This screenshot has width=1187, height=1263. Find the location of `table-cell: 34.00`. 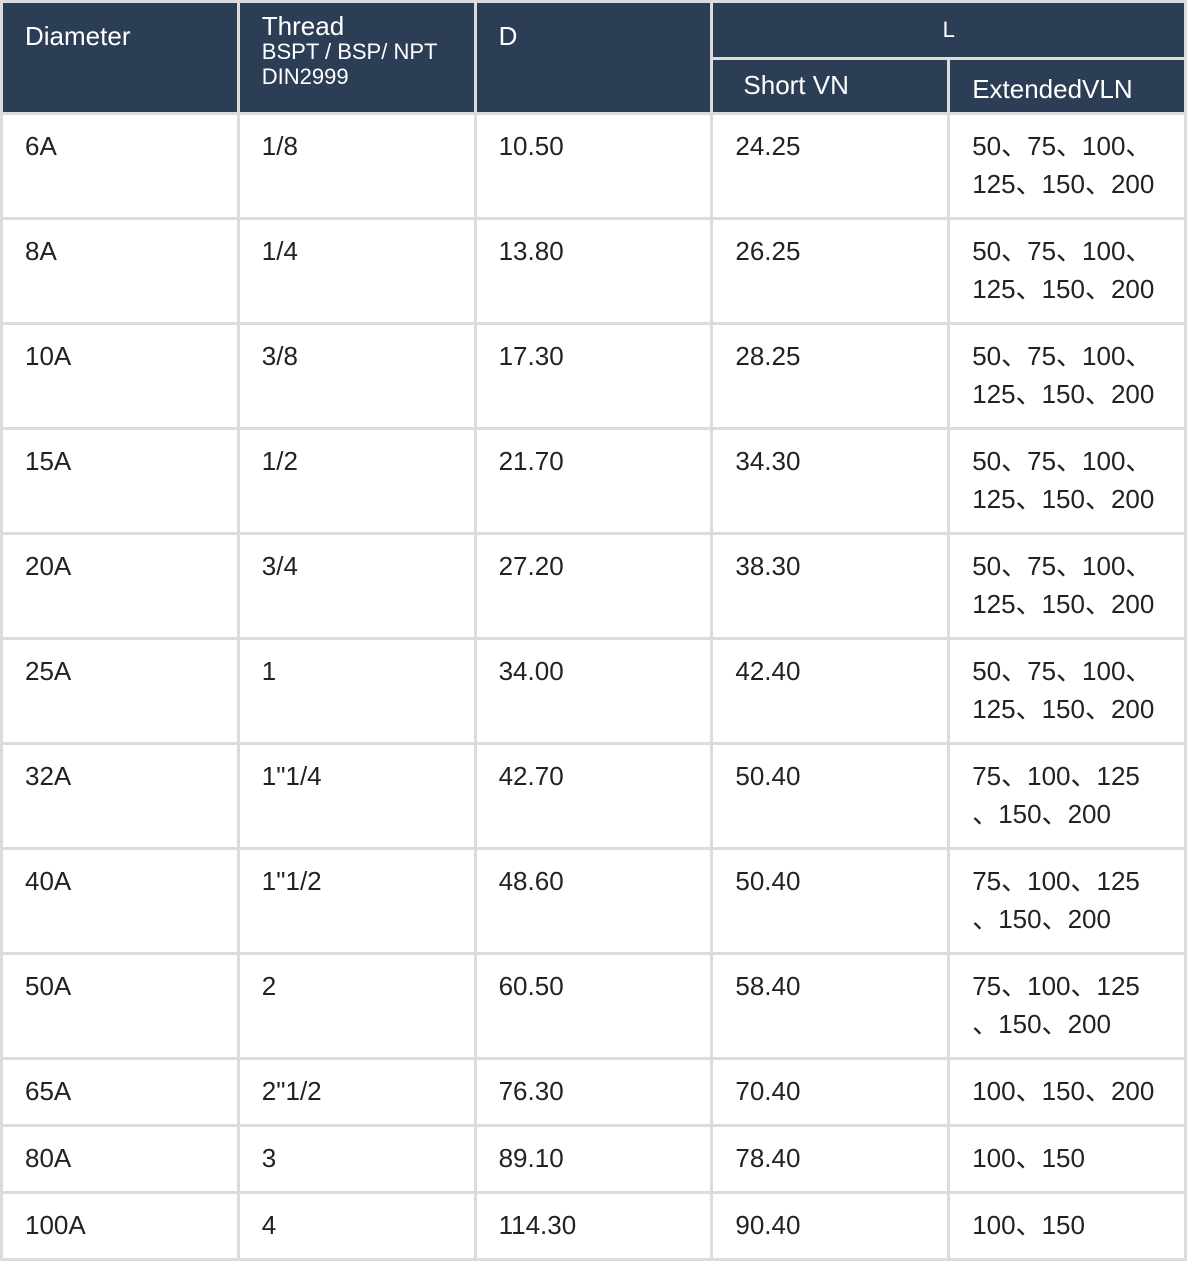

table-cell: 34.00 is located at coordinates (593, 691).